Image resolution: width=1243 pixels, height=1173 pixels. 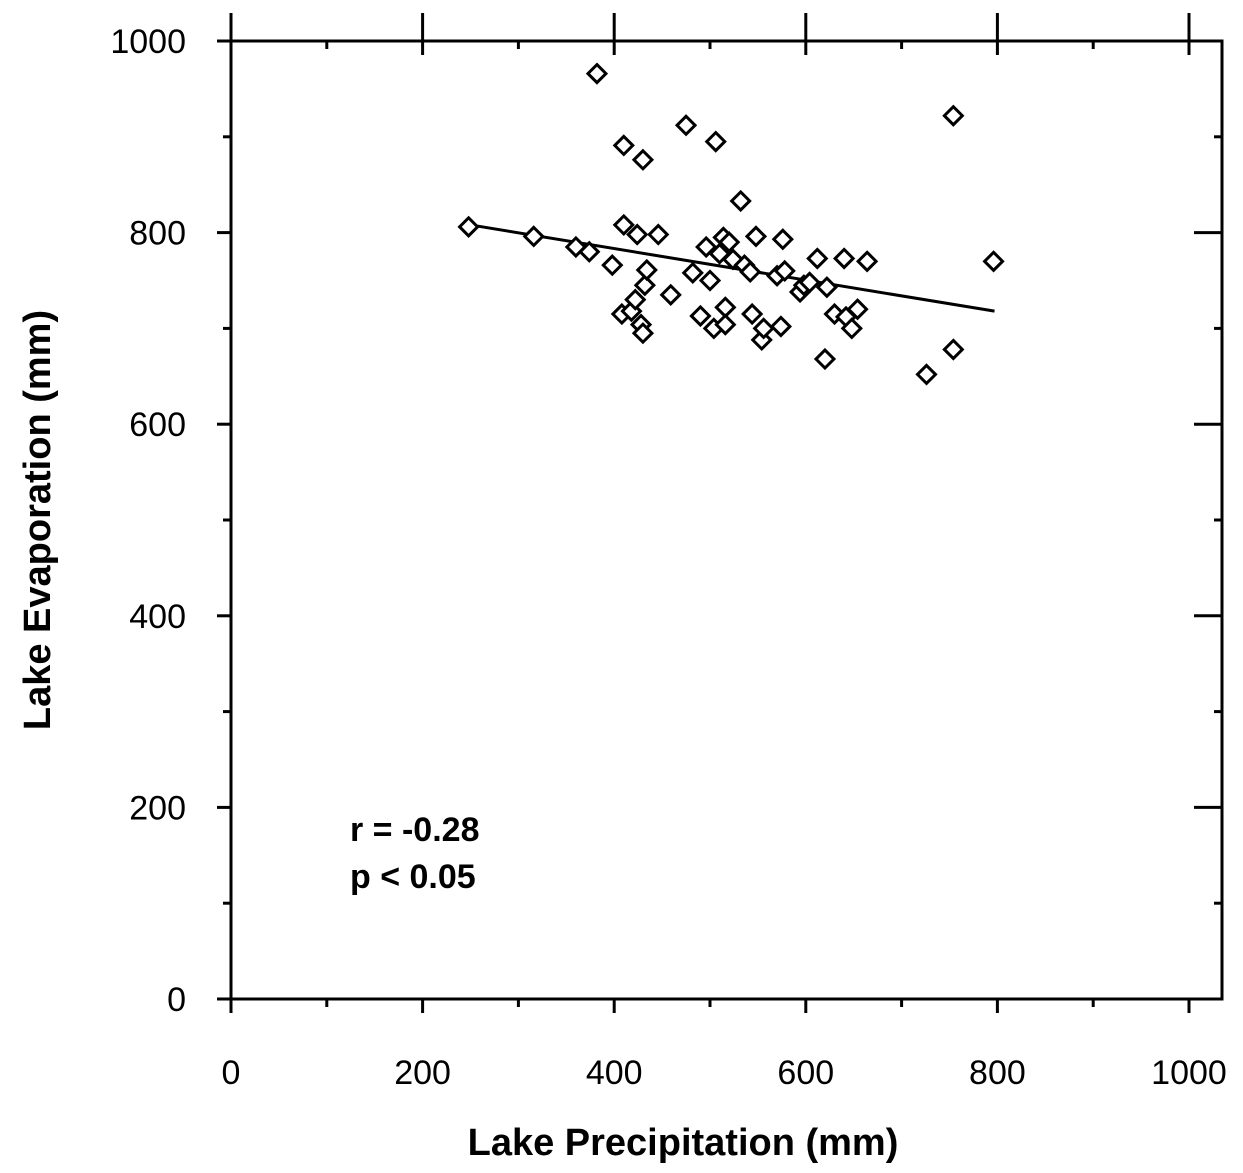 What do you see at coordinates (1189, 1073) in the screenshot?
I see `x-tick-label: 1000` at bounding box center [1189, 1073].